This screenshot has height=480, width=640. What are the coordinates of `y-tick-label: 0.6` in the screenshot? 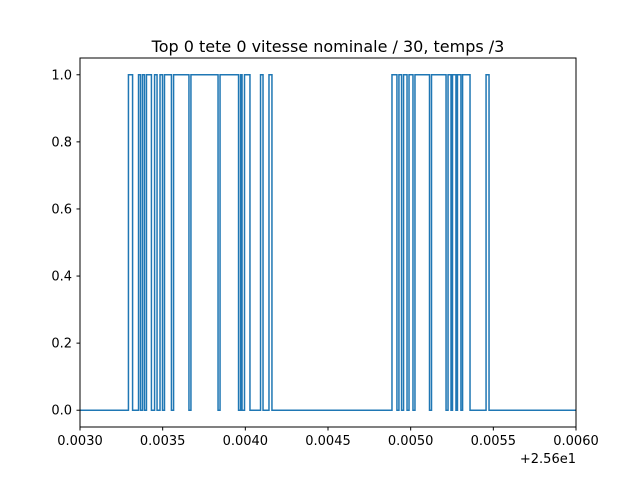 It's located at (61, 209).